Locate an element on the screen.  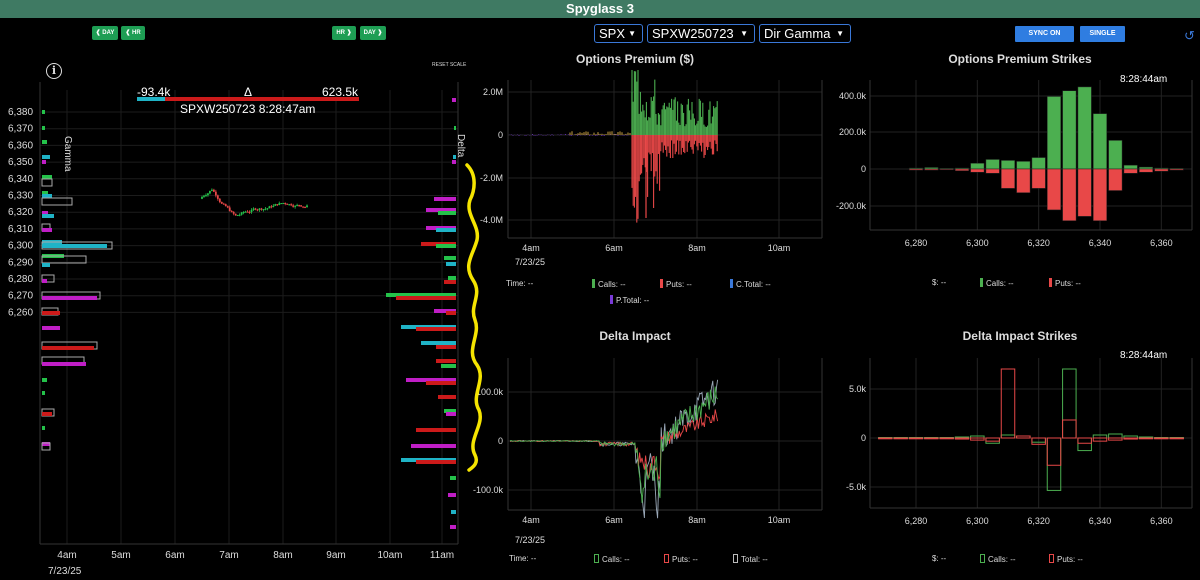
option-select: SPXW250723 ▼ is located at coordinates (701, 33).